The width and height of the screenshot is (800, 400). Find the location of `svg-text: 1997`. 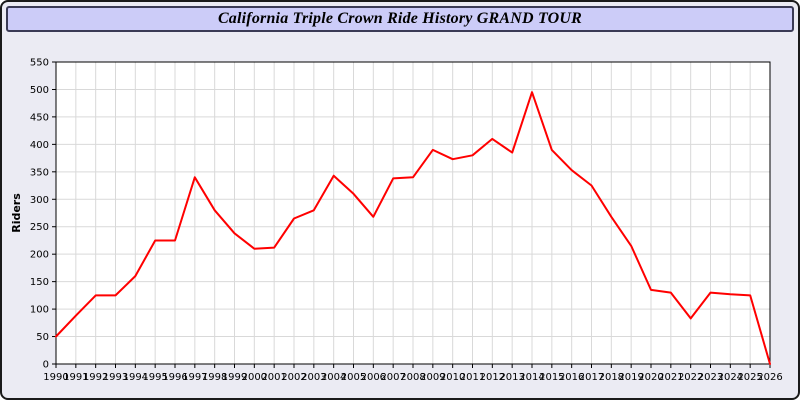

svg-text: 1997 is located at coordinates (194, 377).